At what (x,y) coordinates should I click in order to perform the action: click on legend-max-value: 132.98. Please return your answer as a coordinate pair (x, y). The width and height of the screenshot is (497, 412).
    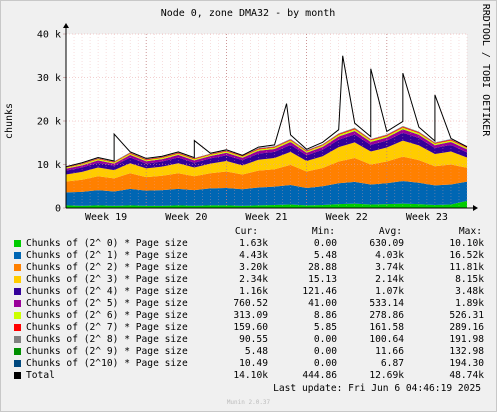
    Looking at the image, I should click on (466, 351).